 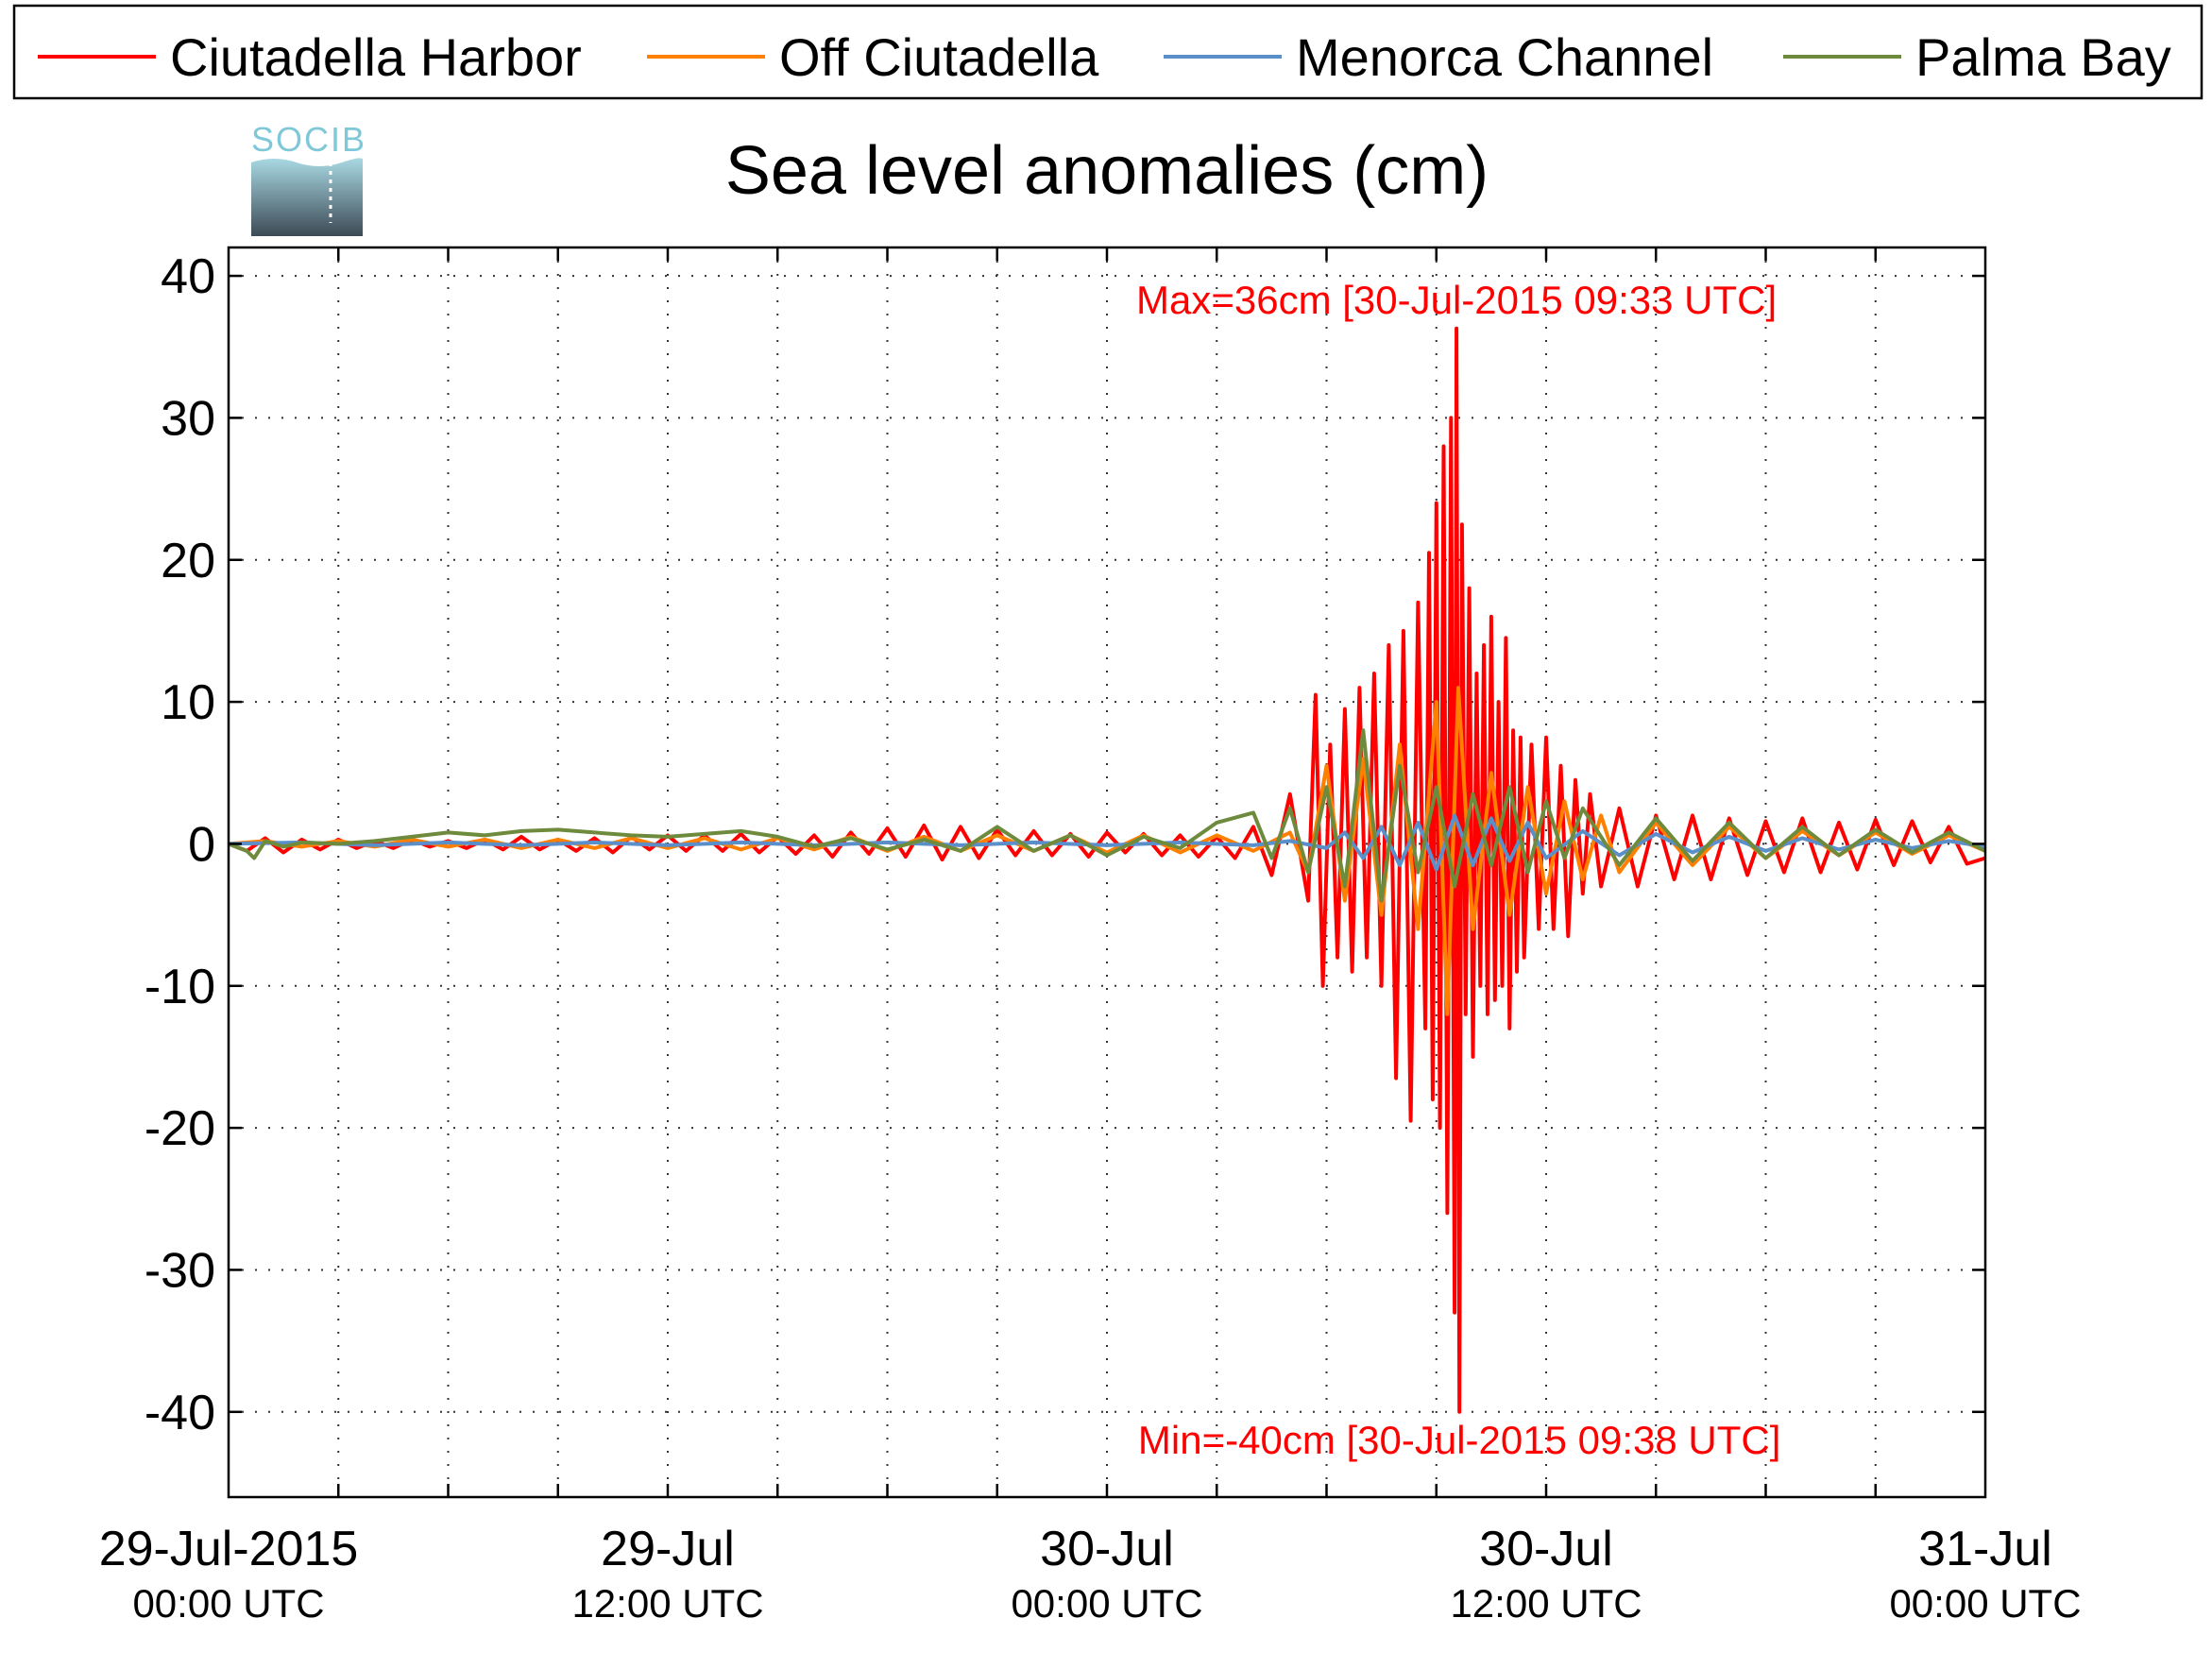 What do you see at coordinates (188, 702) in the screenshot?
I see `y-tick-label: 10` at bounding box center [188, 702].